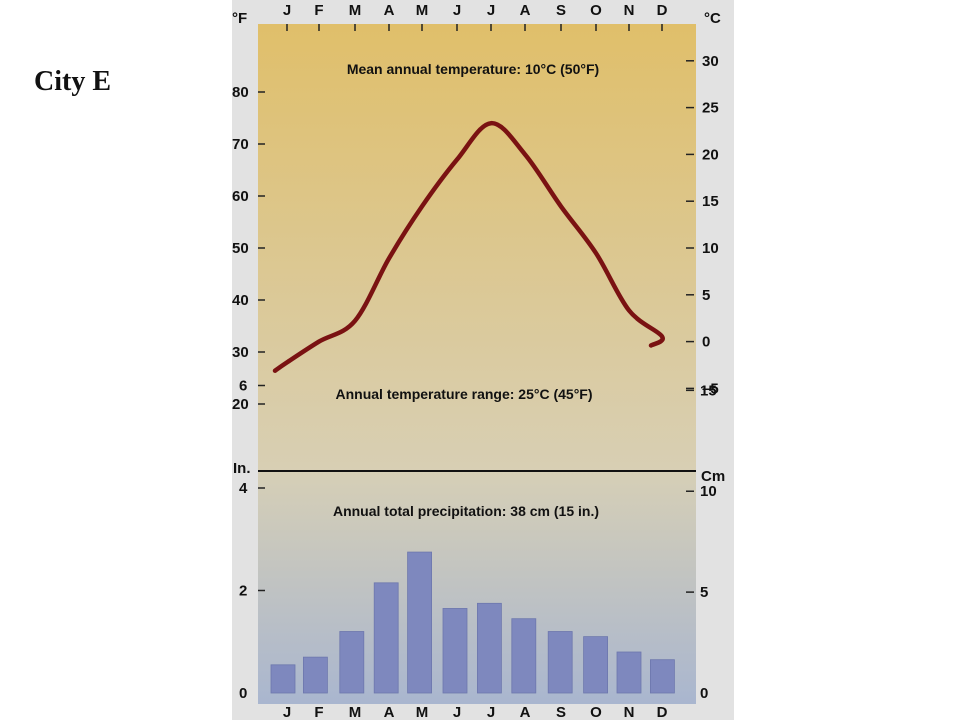 The width and height of the screenshot is (960, 720). What do you see at coordinates (252, 540) in the screenshot?
I see `precip-left-axis: 0 2 4 6` at bounding box center [252, 540].